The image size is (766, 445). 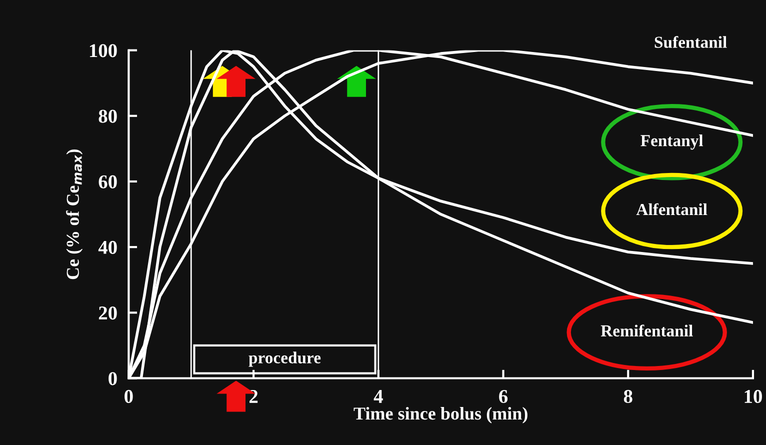 I want to click on y-tick-label: 60, so click(x=107, y=181).